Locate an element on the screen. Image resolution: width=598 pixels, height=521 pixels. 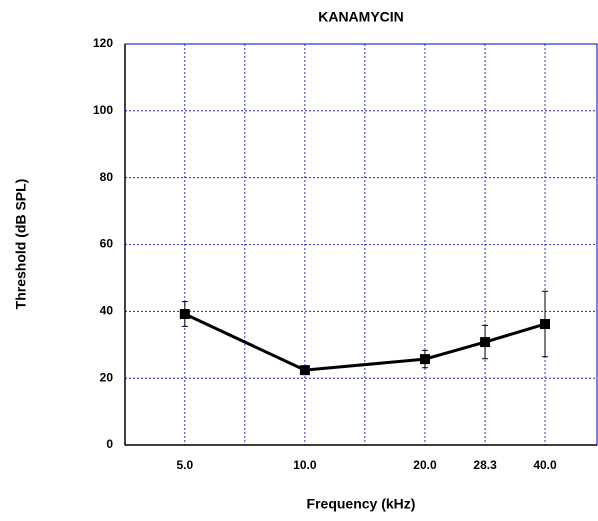
y-axis-label: Threshold (dB SPL) is located at coordinates (21, 244).